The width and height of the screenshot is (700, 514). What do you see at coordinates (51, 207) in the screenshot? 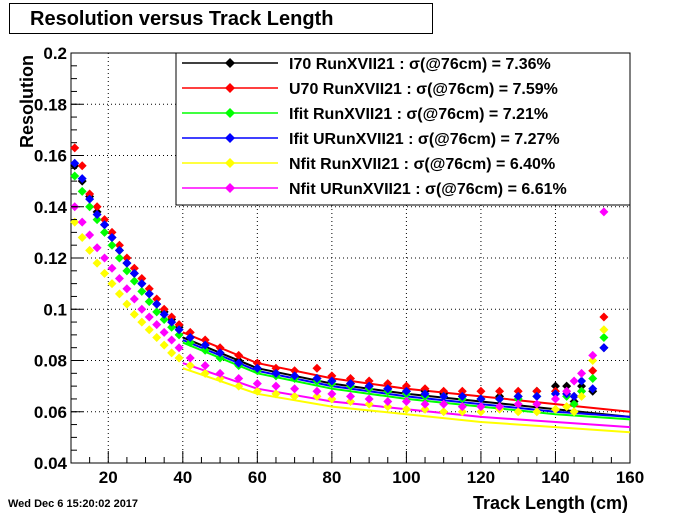
I see `y-tick-label: 0.14` at bounding box center [51, 207].